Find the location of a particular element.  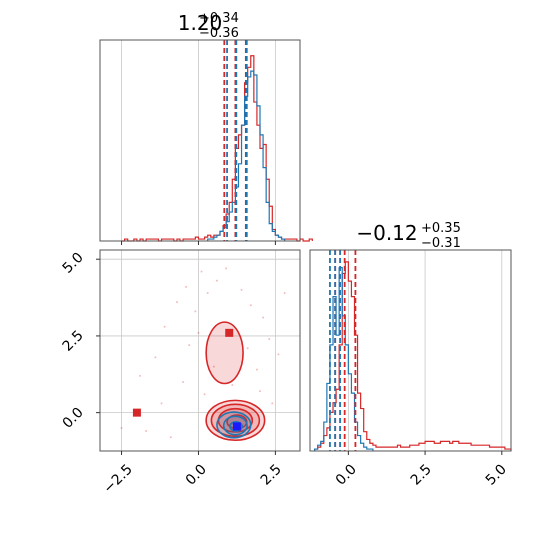

title-param1-value: 1.20 is located at coordinates (200, 23).